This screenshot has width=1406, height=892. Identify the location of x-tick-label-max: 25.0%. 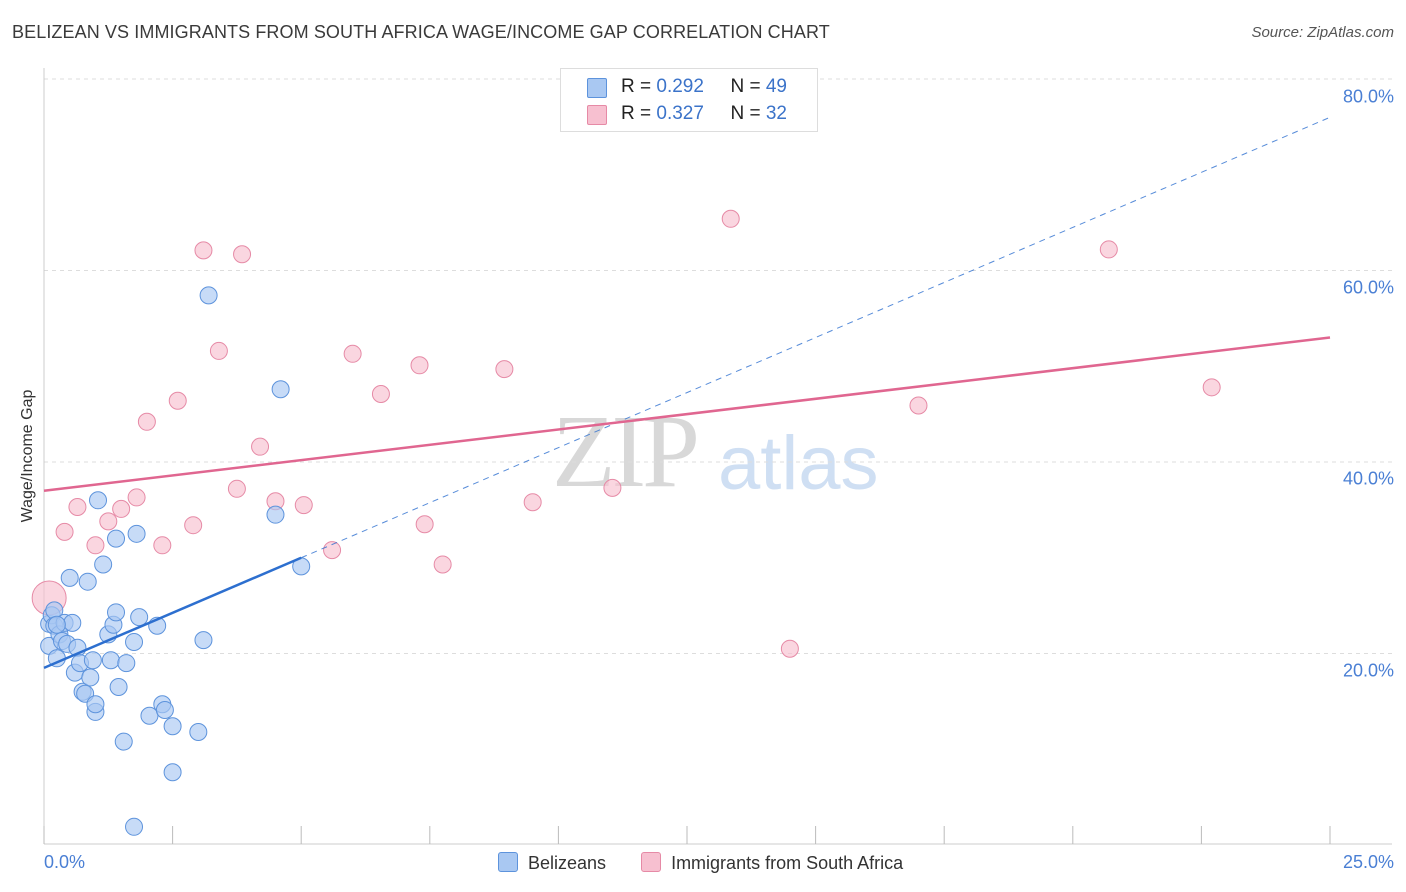
(1368, 862).